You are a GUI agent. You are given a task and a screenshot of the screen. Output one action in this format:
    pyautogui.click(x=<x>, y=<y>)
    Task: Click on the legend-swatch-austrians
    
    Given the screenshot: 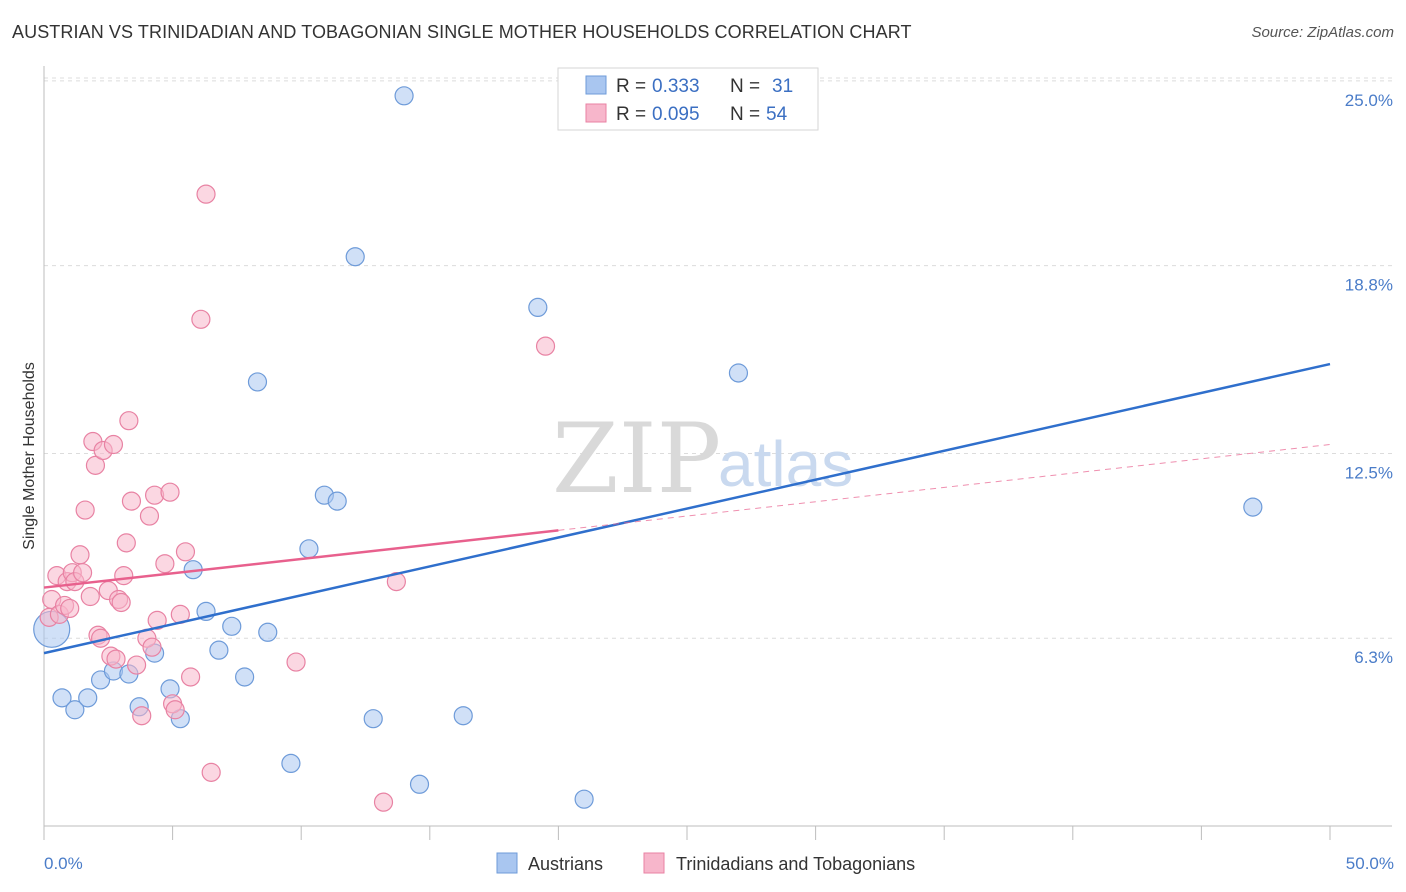 What is the action you would take?
    pyautogui.click(x=596, y=85)
    